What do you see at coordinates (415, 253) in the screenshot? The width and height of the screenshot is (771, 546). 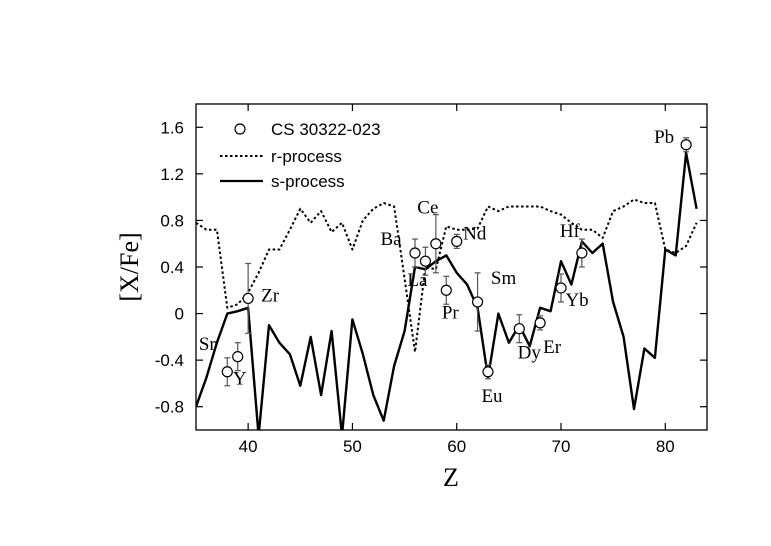 I see `data-point-Ba` at bounding box center [415, 253].